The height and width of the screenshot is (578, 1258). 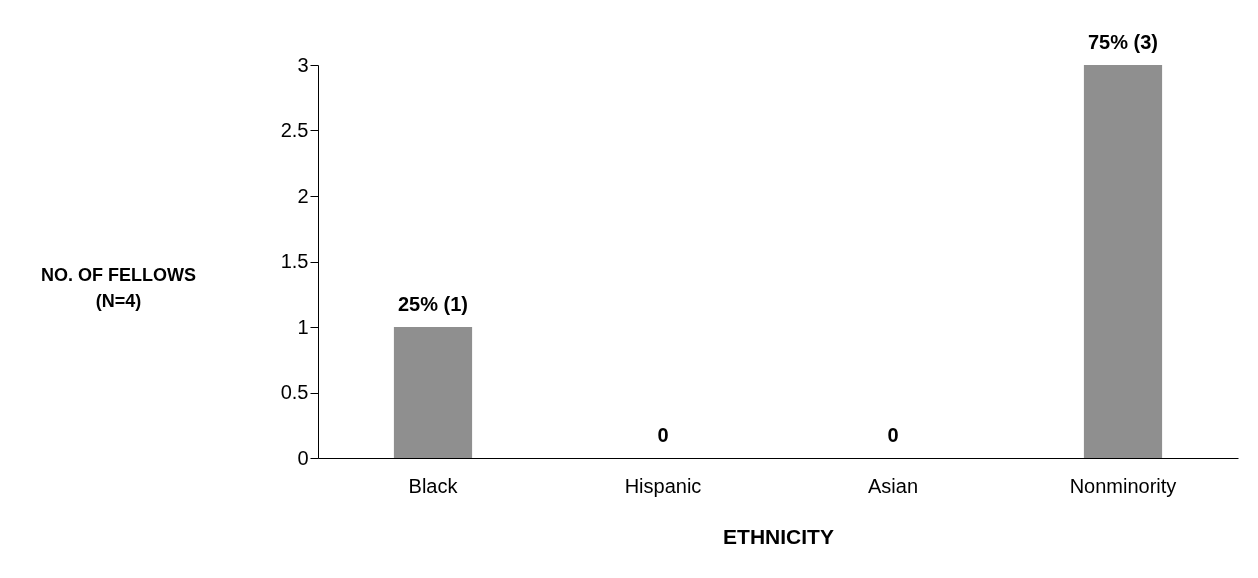 What do you see at coordinates (303, 195) in the screenshot?
I see `y-tick-label: 2` at bounding box center [303, 195].